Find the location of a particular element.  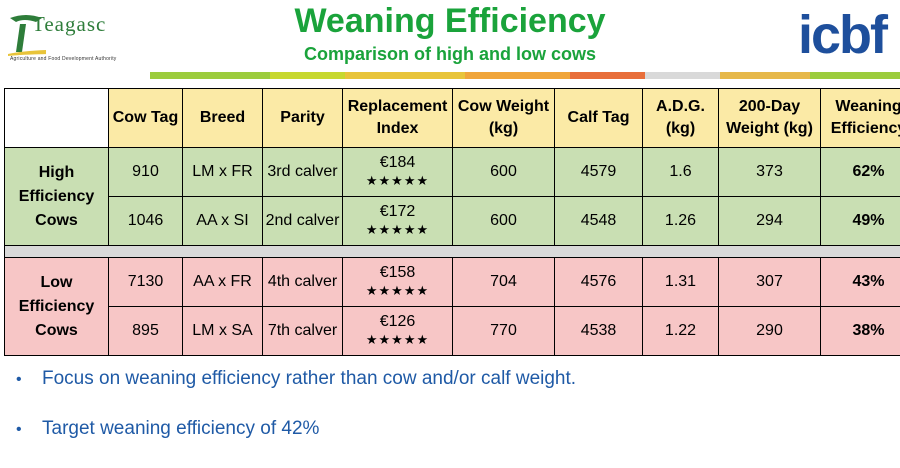

parity-cell: 7th calver is located at coordinates (303, 331).